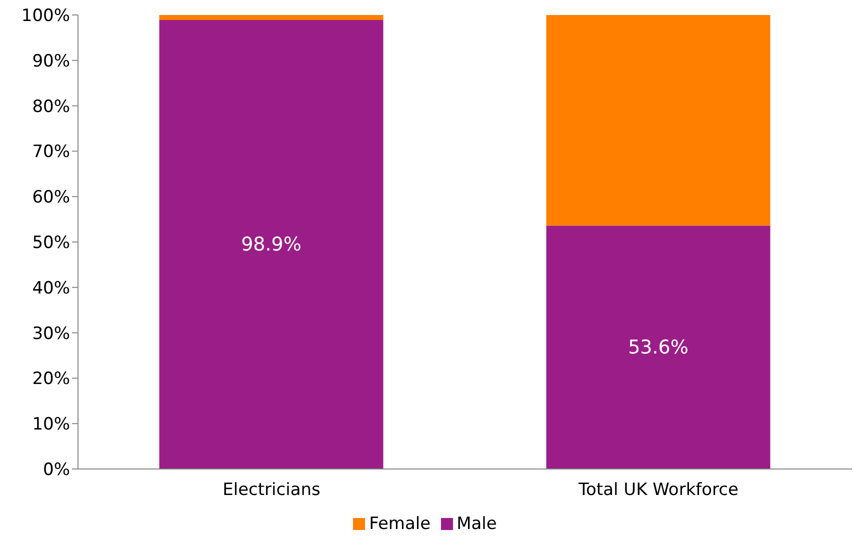 This screenshot has height=539, width=853. What do you see at coordinates (56, 470) in the screenshot?
I see `y-tick-label: 0%` at bounding box center [56, 470].